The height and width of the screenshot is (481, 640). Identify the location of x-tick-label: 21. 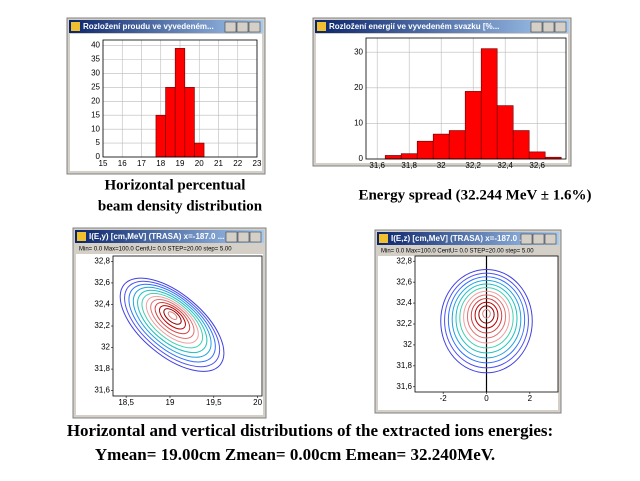
(218, 163).